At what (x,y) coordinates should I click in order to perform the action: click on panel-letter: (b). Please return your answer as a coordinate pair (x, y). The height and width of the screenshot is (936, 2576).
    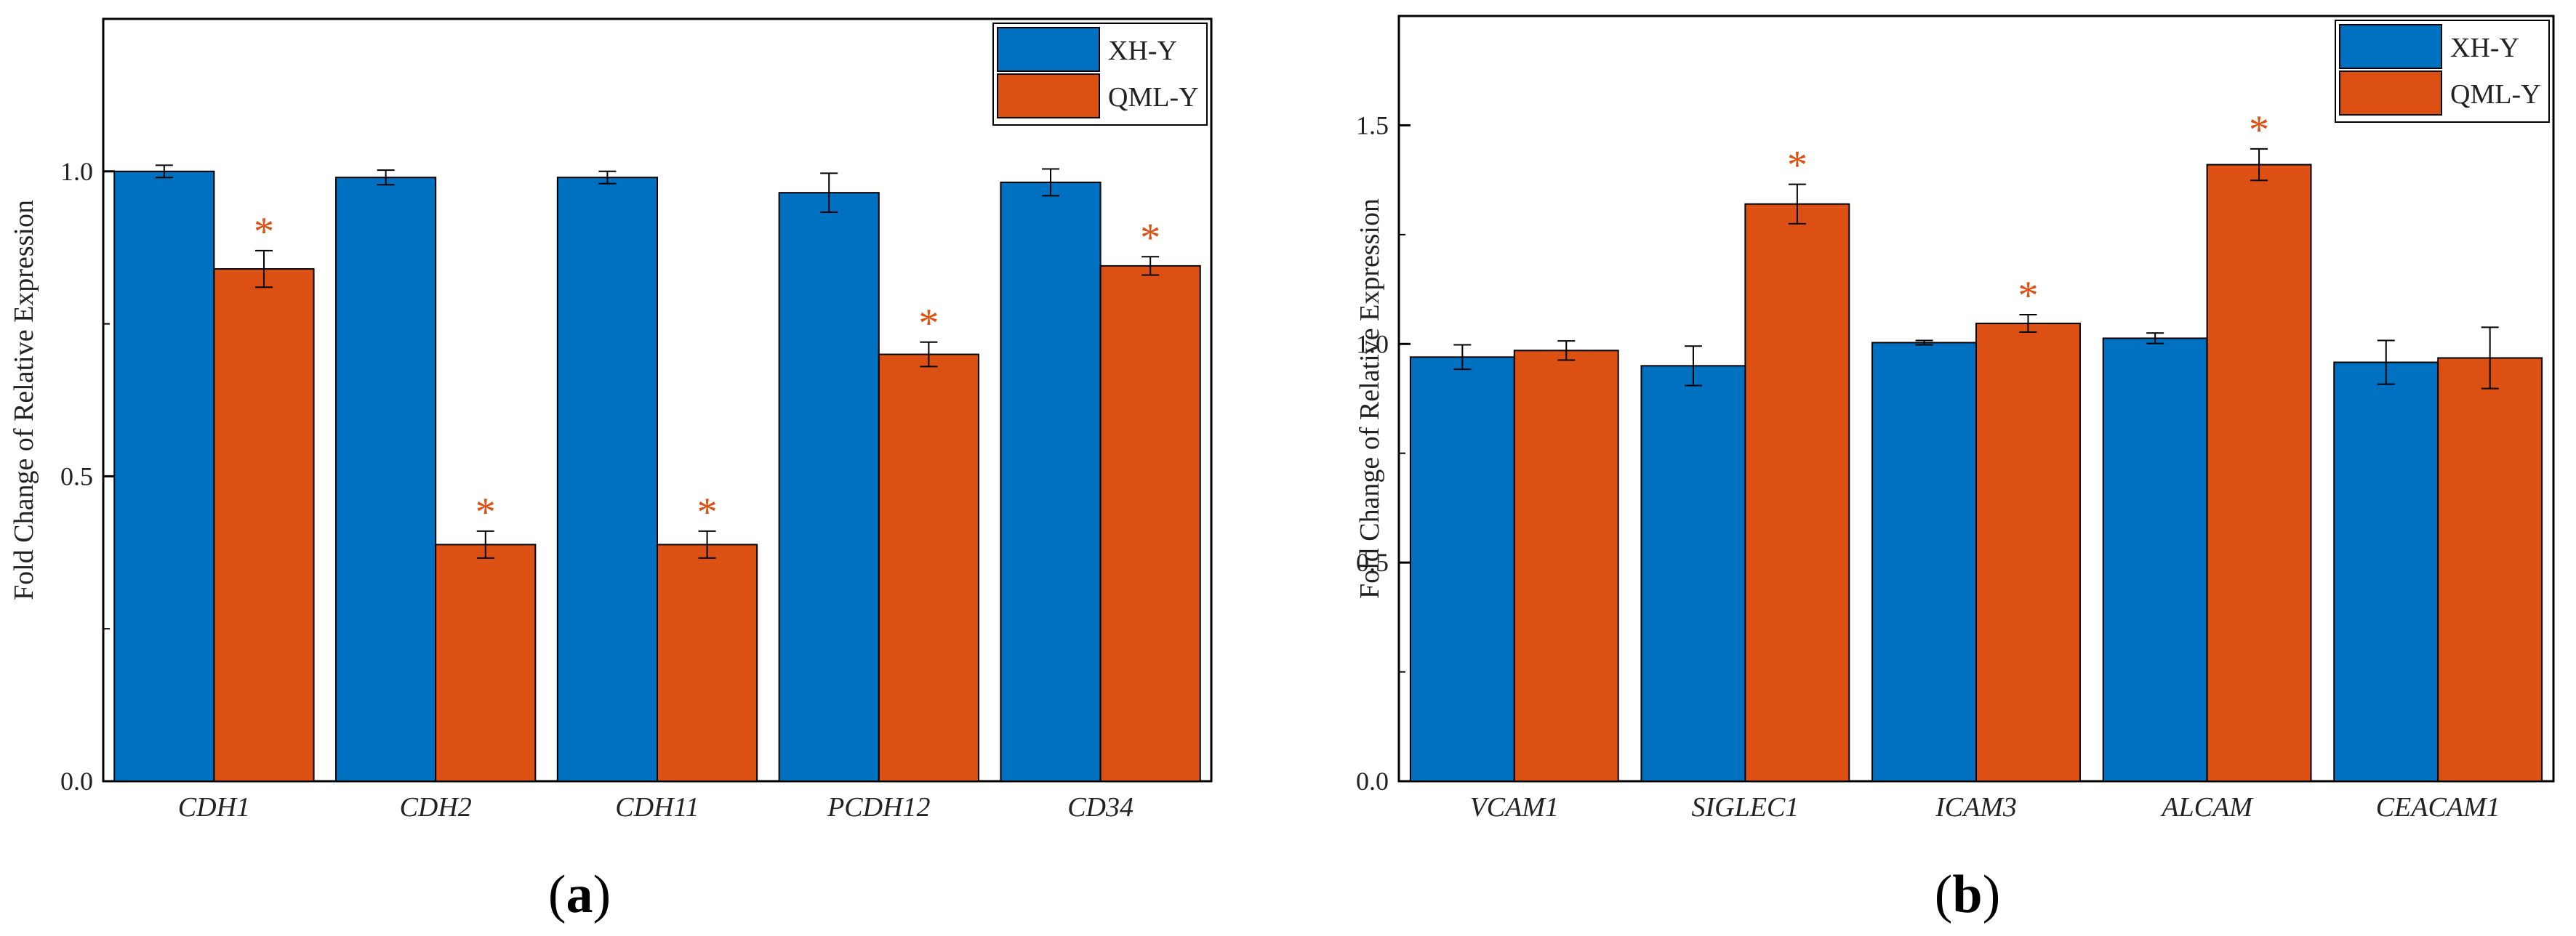
    Looking at the image, I should click on (1967, 894).